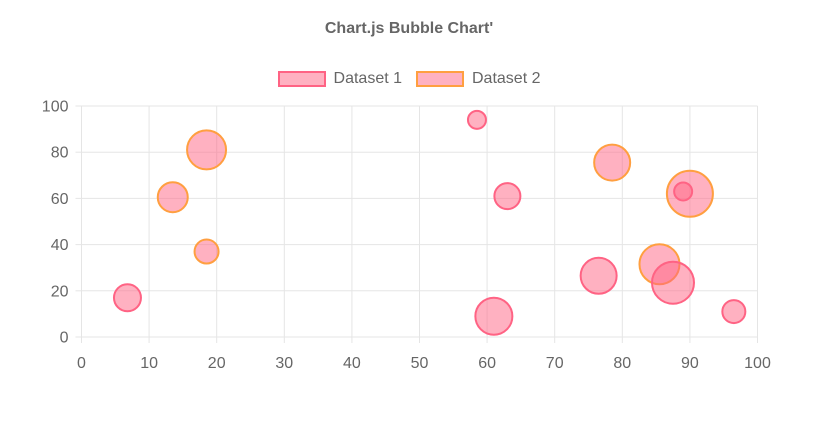  I want to click on x-tick-label: 0, so click(81, 363).